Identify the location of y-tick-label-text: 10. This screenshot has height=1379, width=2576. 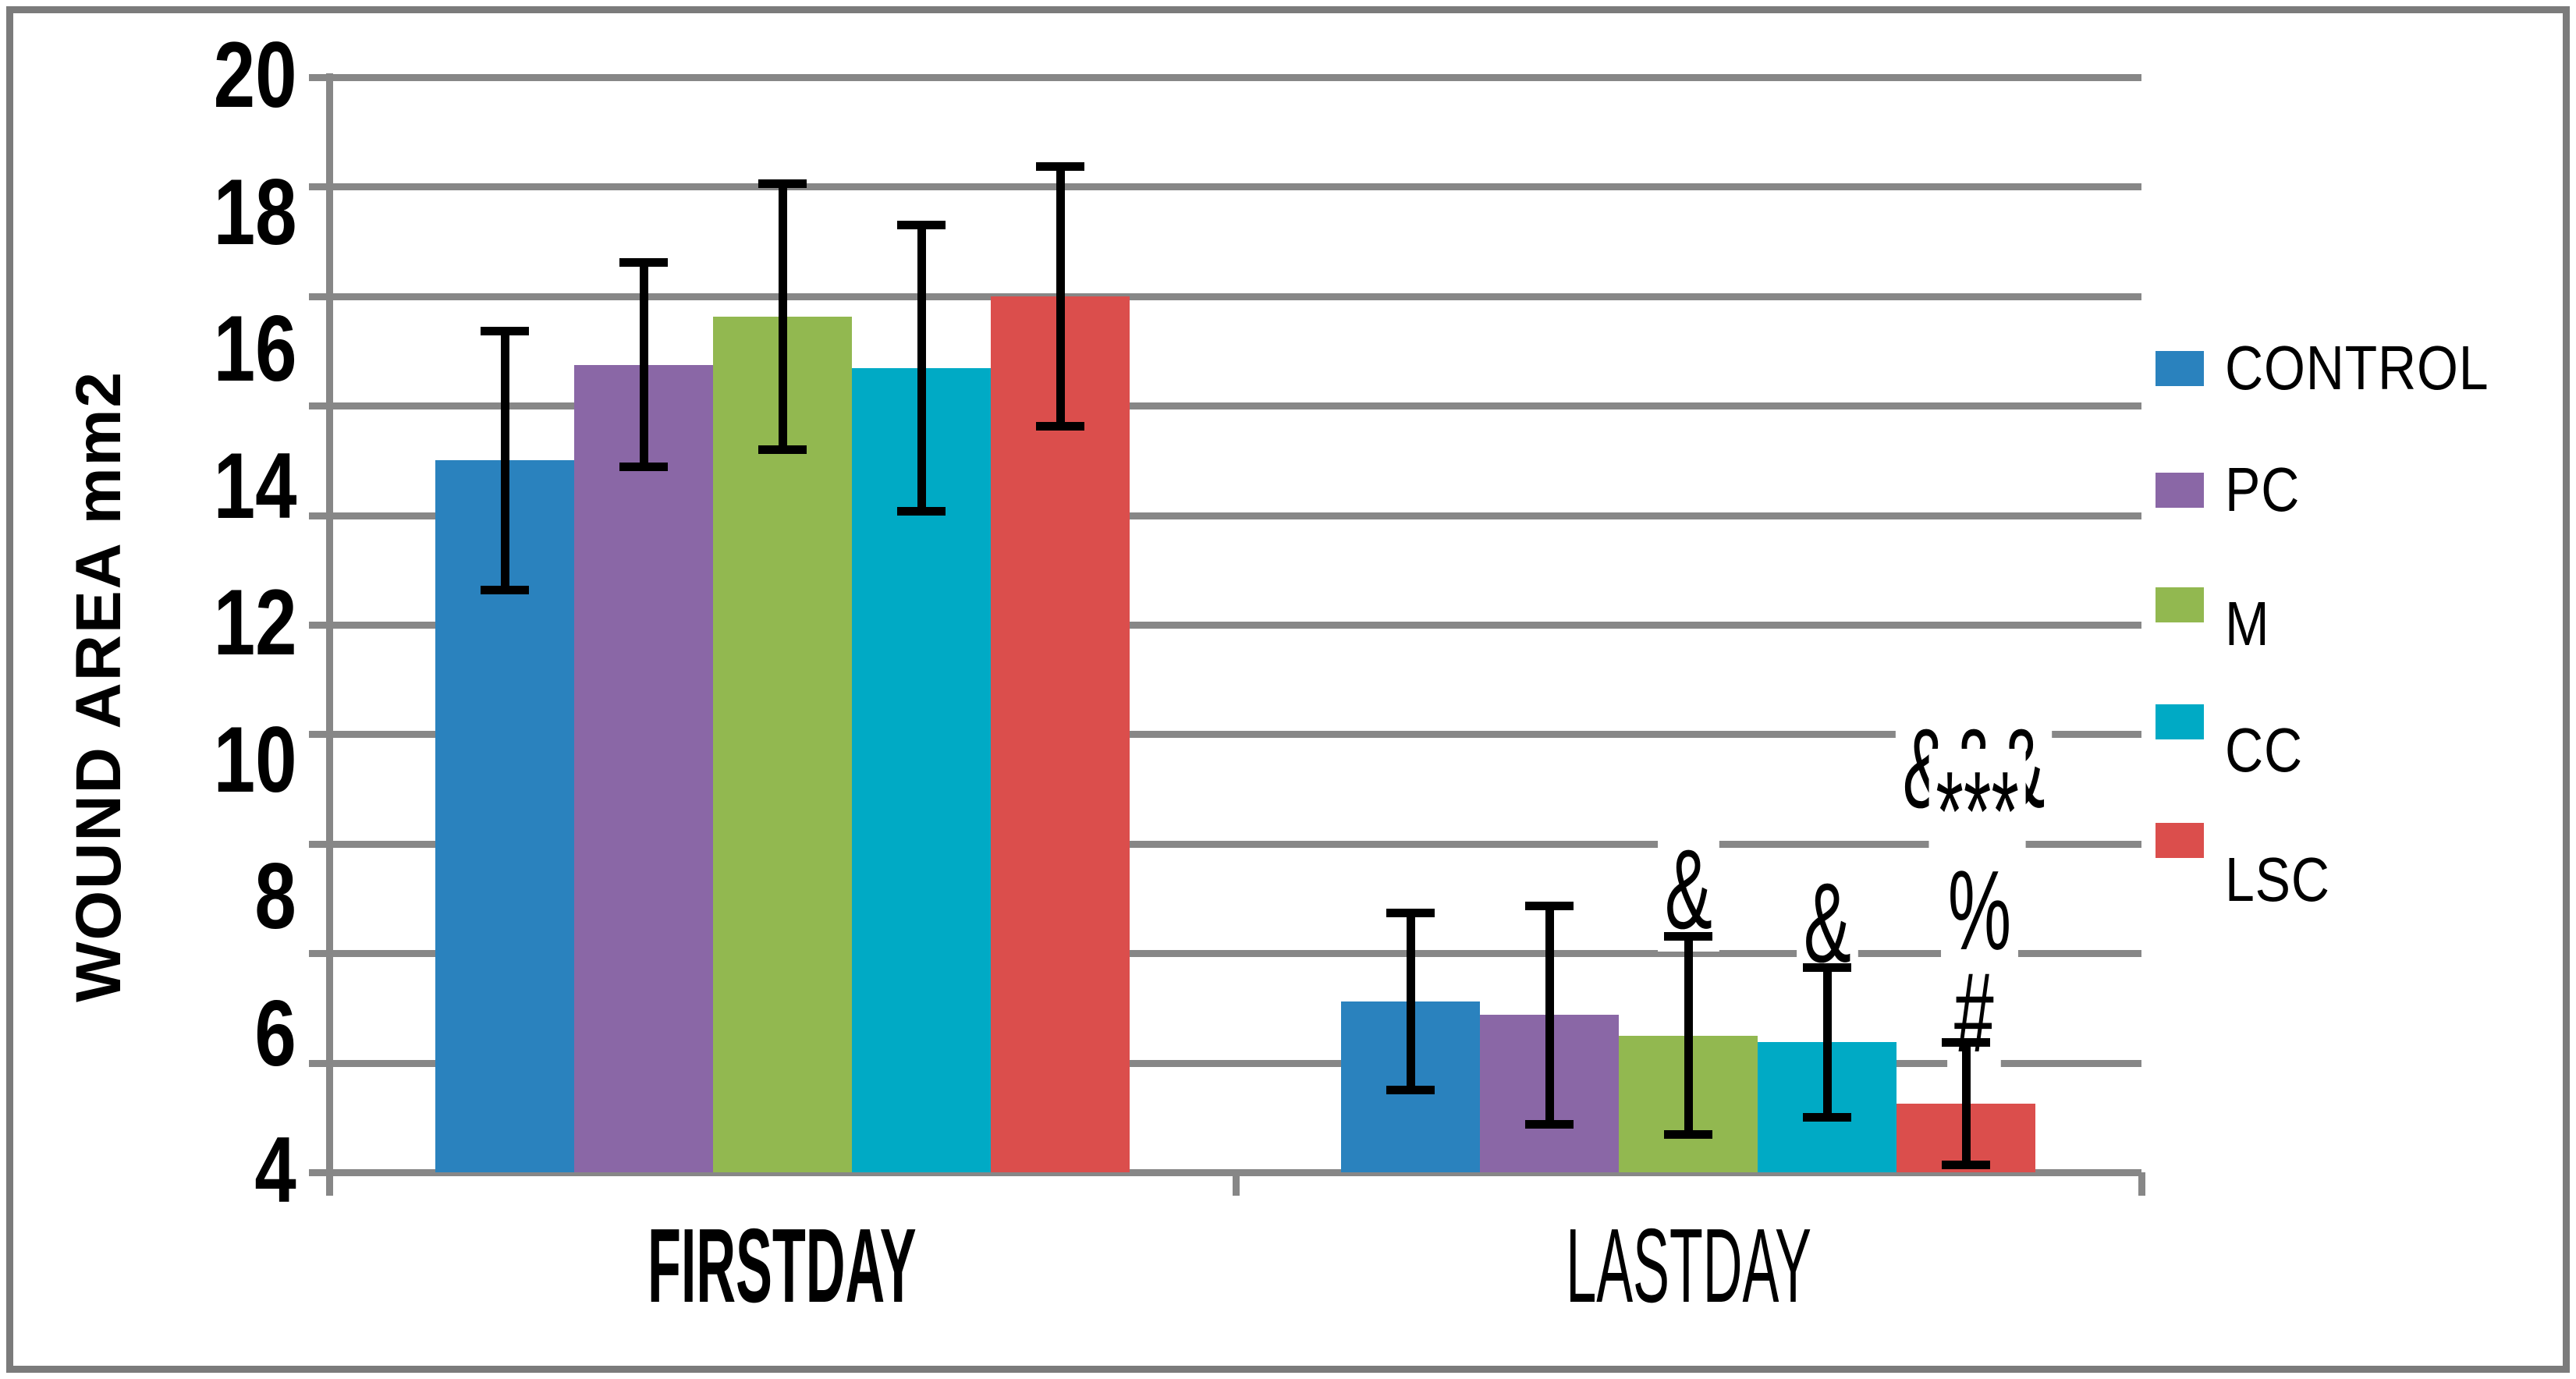
(254, 760).